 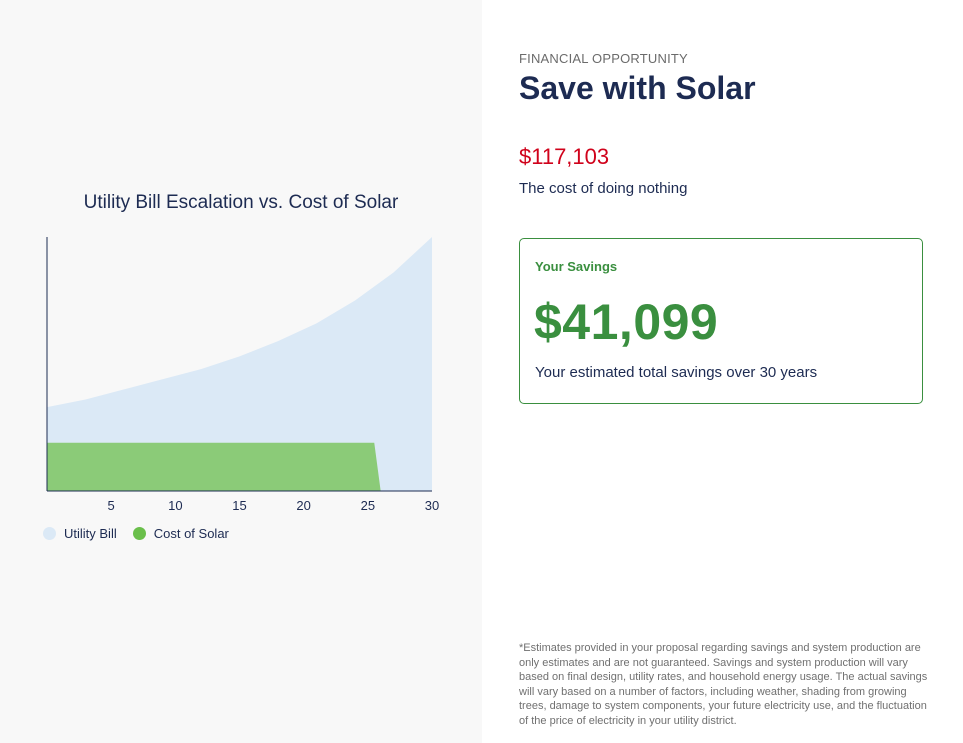 I want to click on savings-value: $41,099, so click(x=626, y=322).